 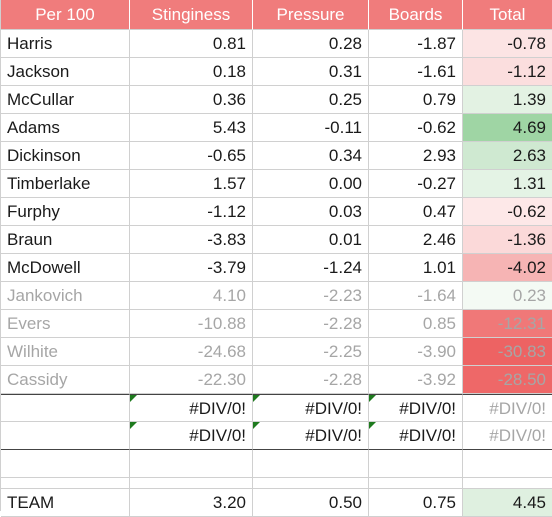 I want to click on total-cell: -12.31, so click(x=507, y=324).